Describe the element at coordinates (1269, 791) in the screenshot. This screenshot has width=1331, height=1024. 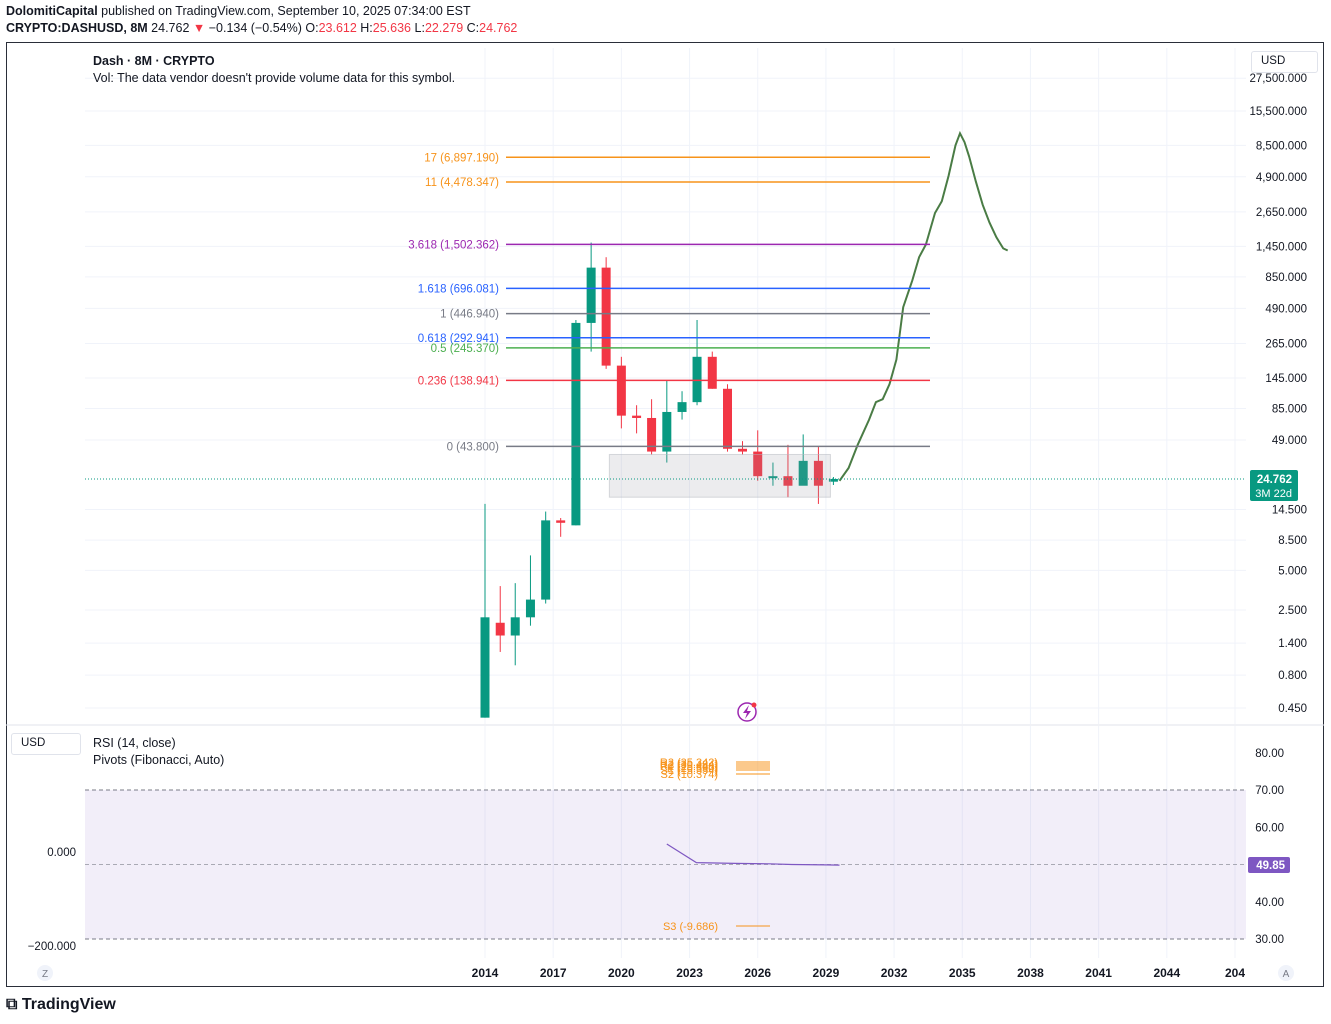
I see `rsi-tick-label: 70.00` at that location.